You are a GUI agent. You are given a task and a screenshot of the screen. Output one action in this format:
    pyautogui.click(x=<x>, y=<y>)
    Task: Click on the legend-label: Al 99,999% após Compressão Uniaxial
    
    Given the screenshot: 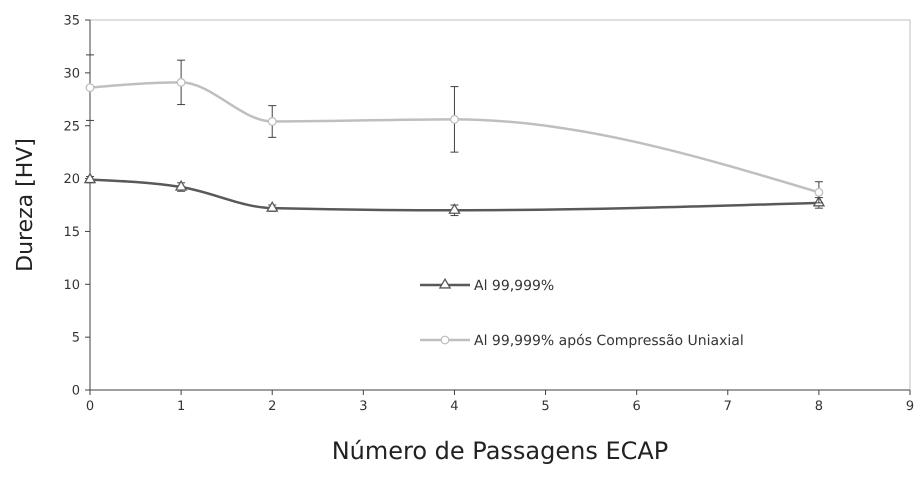 What is the action you would take?
    pyautogui.click(x=609, y=340)
    